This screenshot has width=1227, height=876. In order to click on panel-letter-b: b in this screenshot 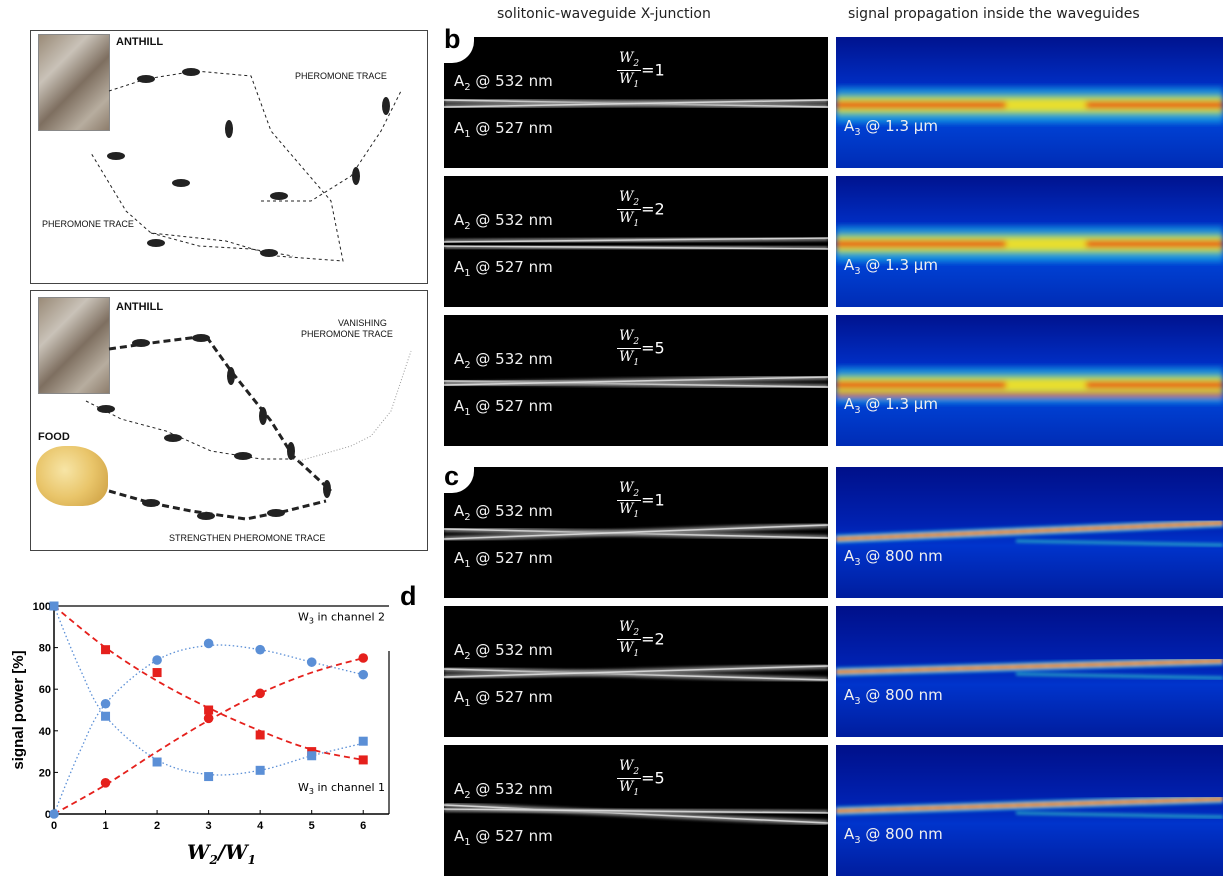, I will do `click(452, 39)`.